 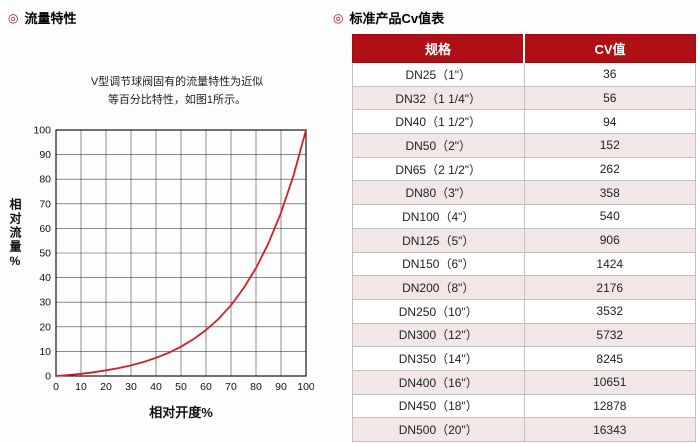 I want to click on table-row: DN400（16"） 10651, so click(x=524, y=382).